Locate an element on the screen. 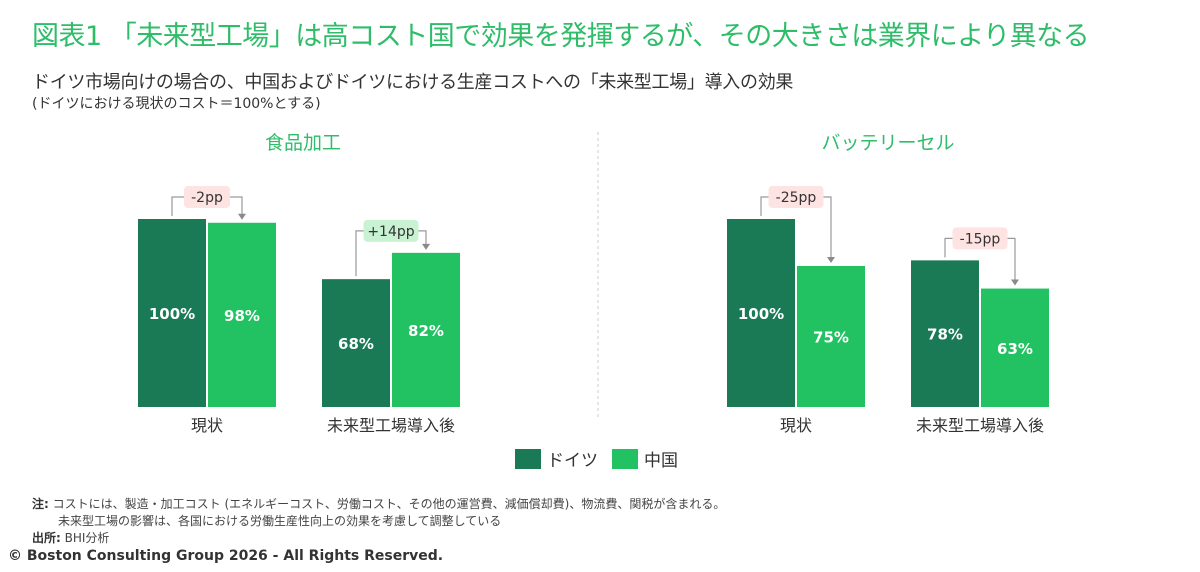 The image size is (1200, 572). bar-value-label: 75% is located at coordinates (831, 338).